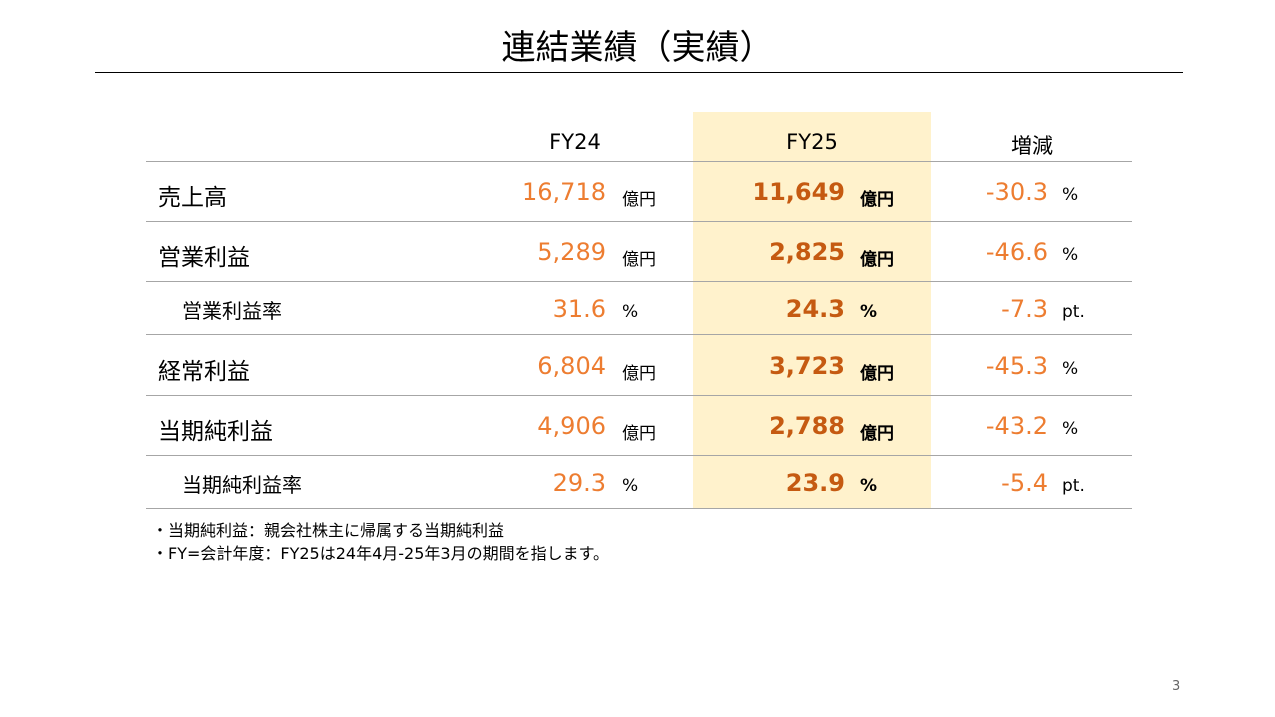 The image size is (1275, 717). I want to click on fy24-value: 6,804, so click(571, 365).